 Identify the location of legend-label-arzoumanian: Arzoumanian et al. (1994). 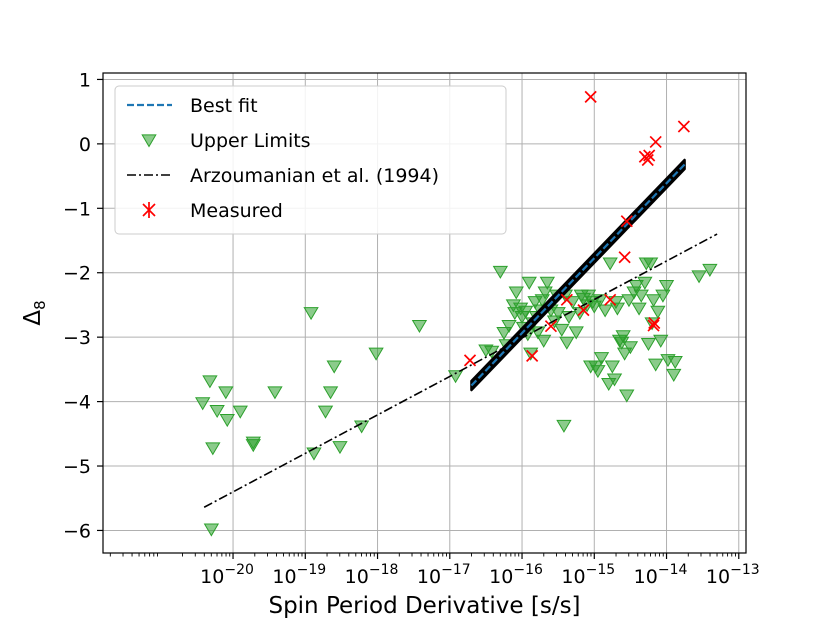
(314, 176).